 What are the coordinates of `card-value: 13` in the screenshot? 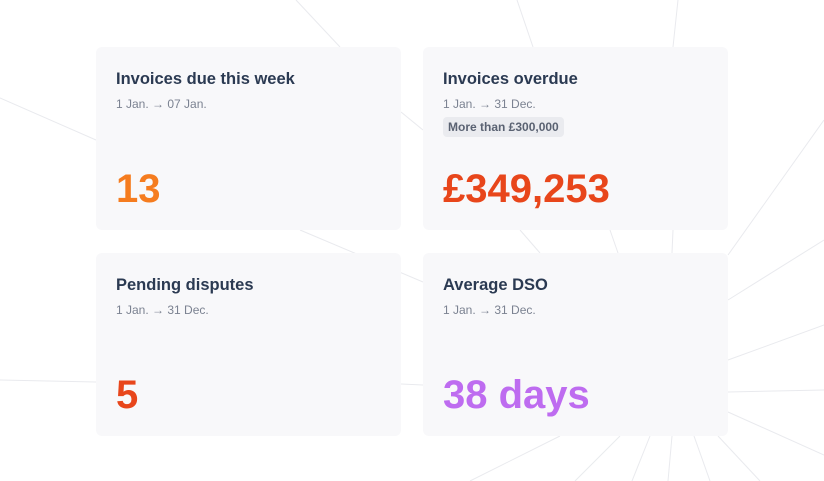 It's located at (138, 189).